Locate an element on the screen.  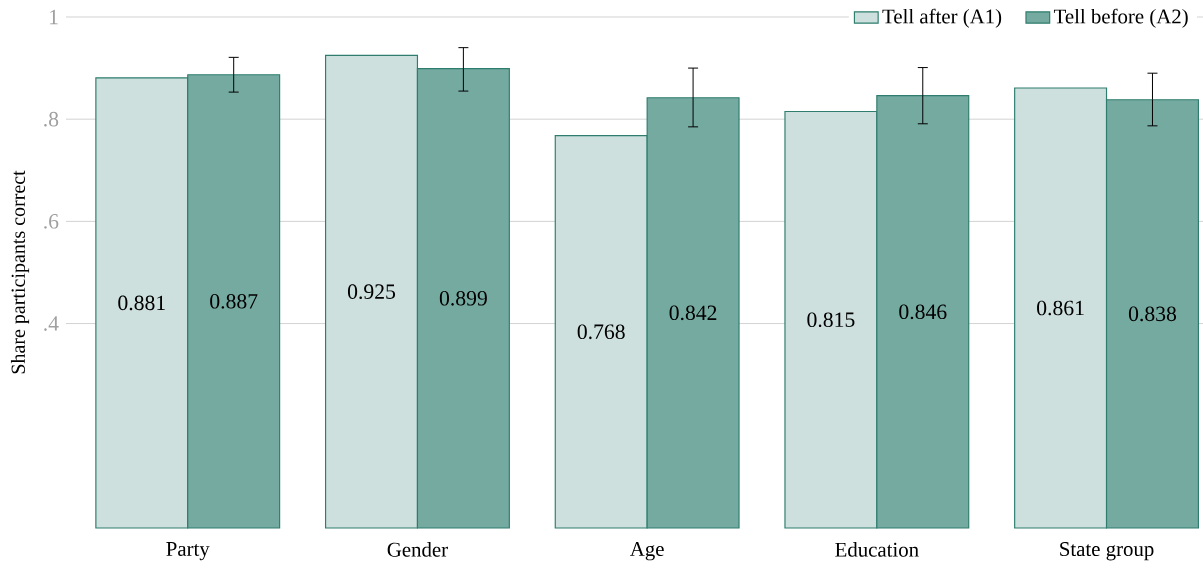
y-tick-label: 1 is located at coordinates (54, 17).